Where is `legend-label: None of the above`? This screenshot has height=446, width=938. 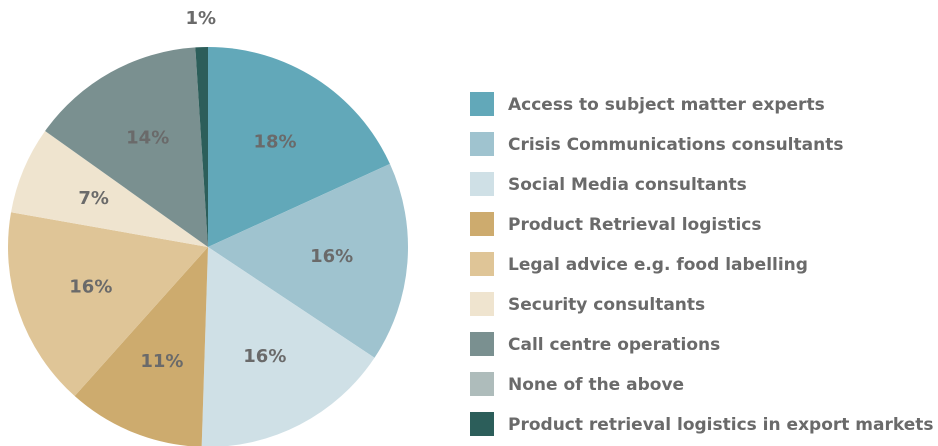 legend-label: None of the above is located at coordinates (596, 385).